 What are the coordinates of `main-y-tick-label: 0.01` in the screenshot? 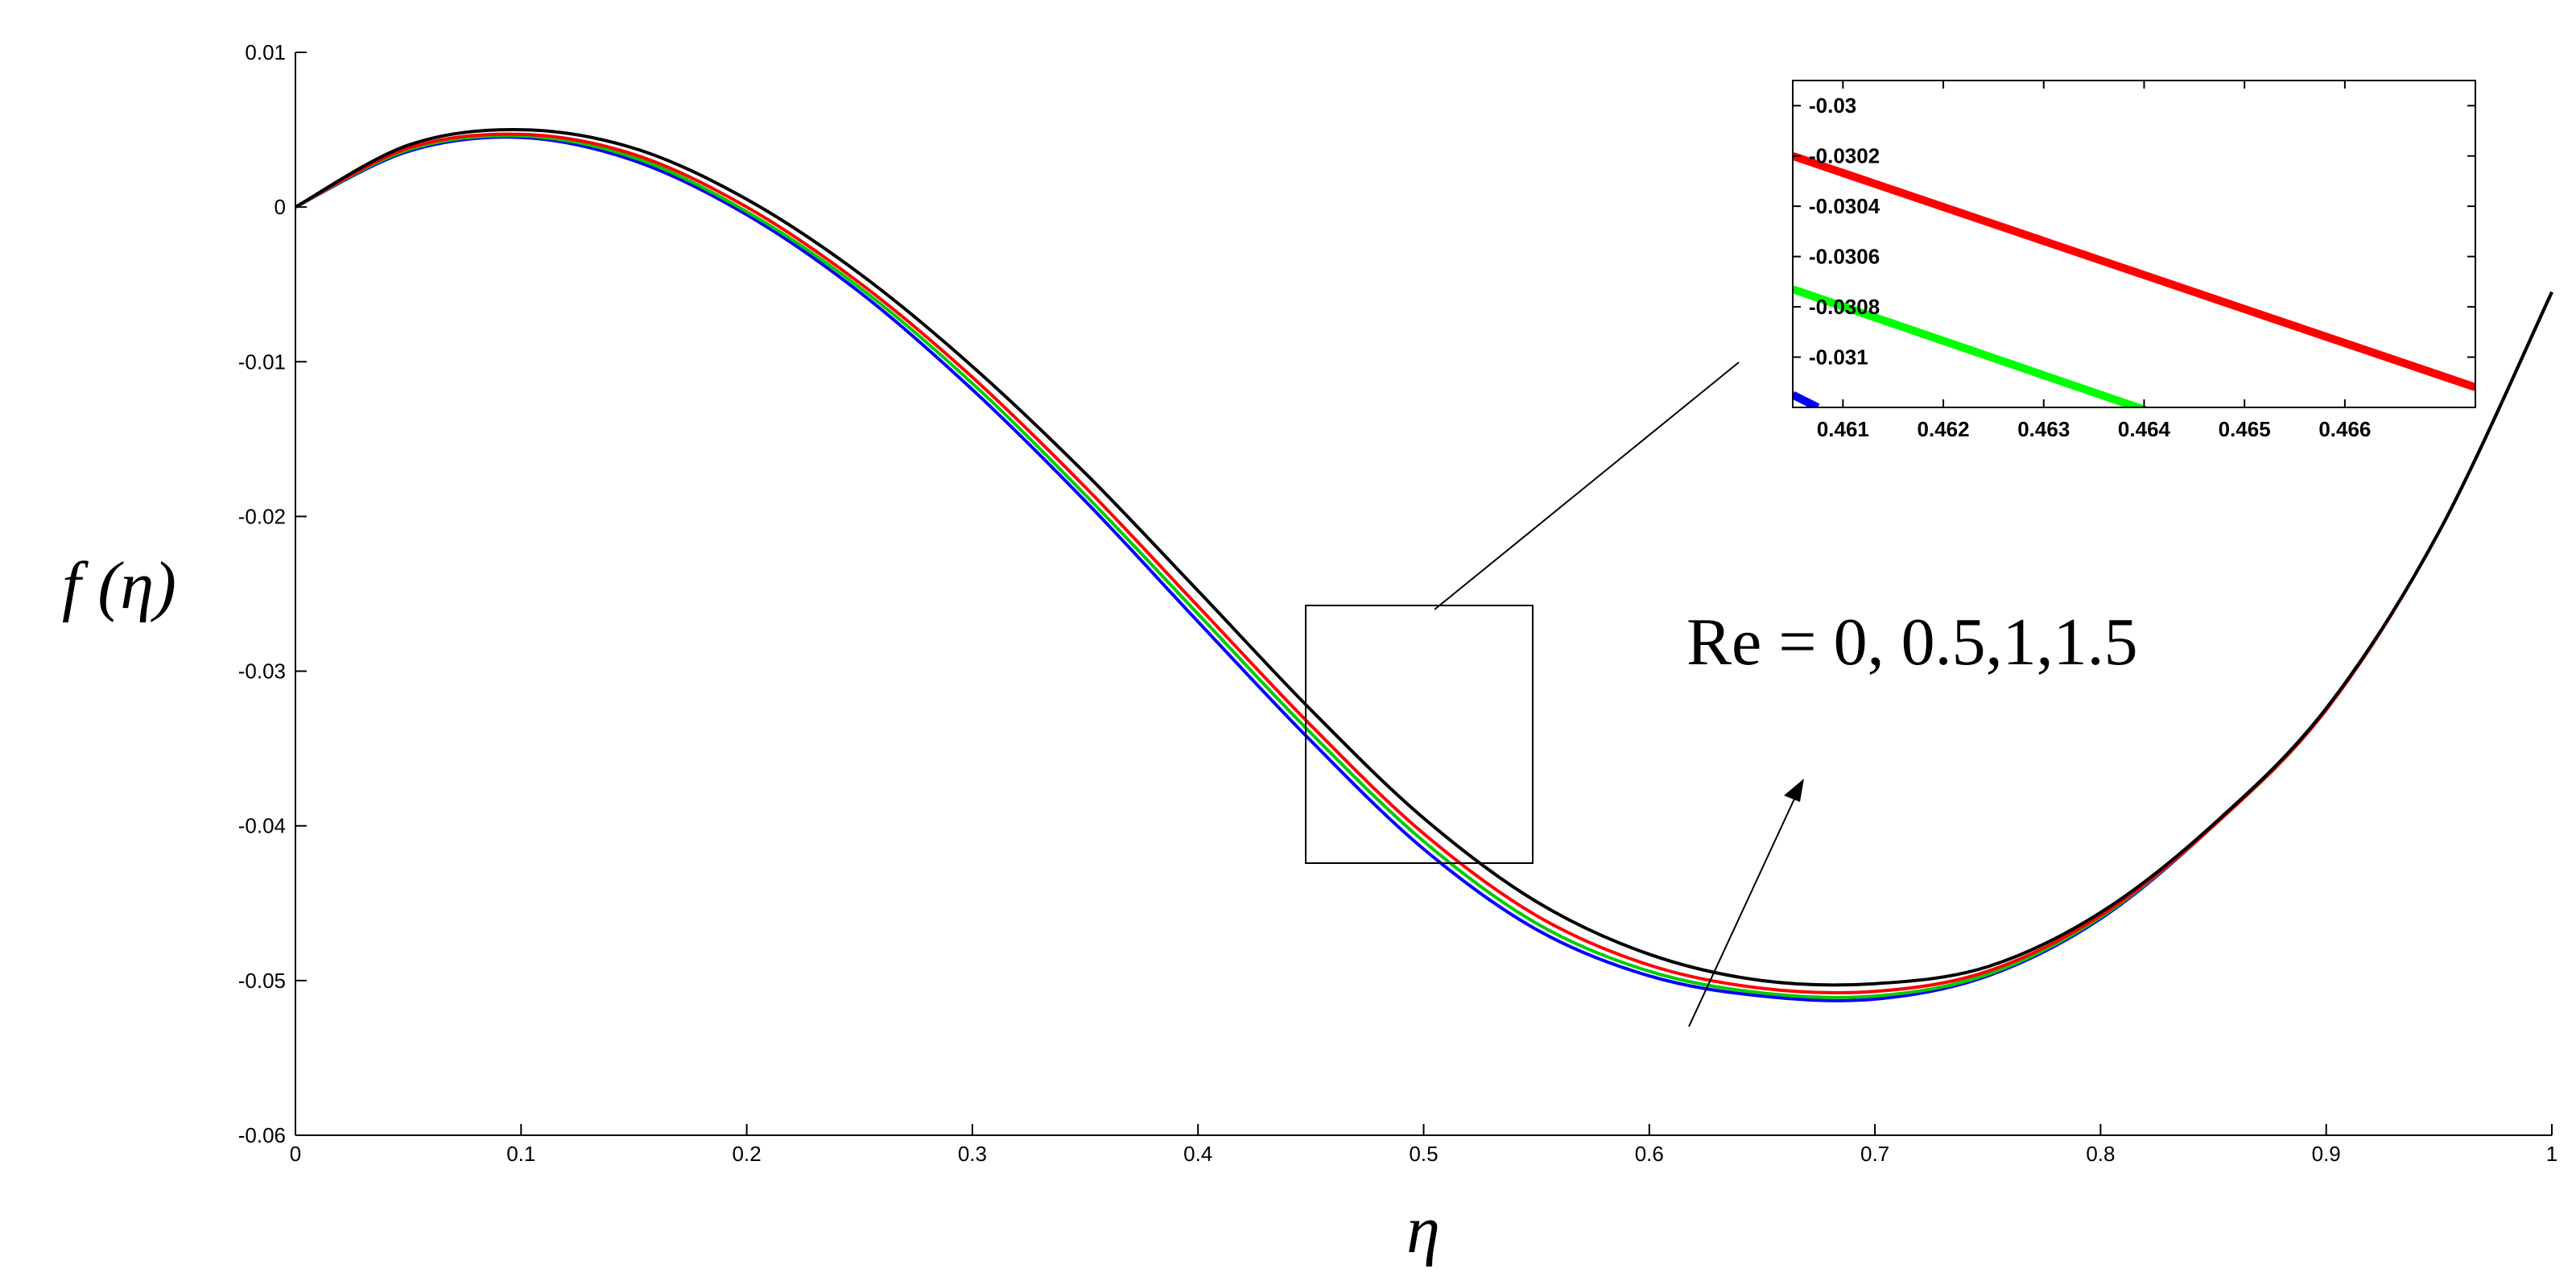 It's located at (265, 52).